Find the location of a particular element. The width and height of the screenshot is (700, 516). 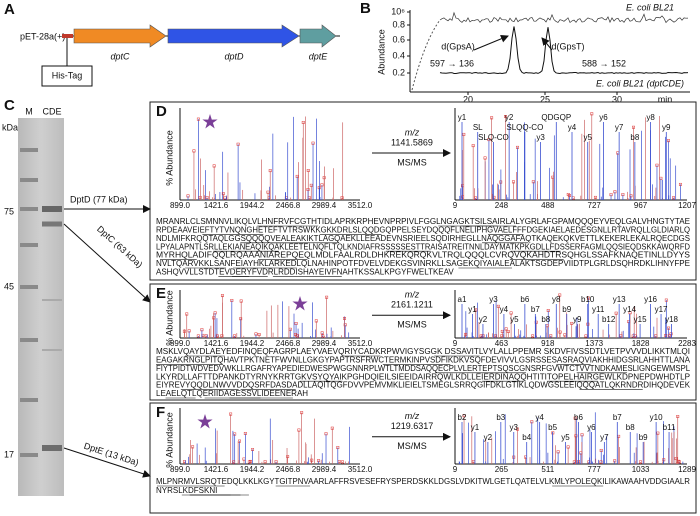

marker-band is located at coordinates (29, 150).